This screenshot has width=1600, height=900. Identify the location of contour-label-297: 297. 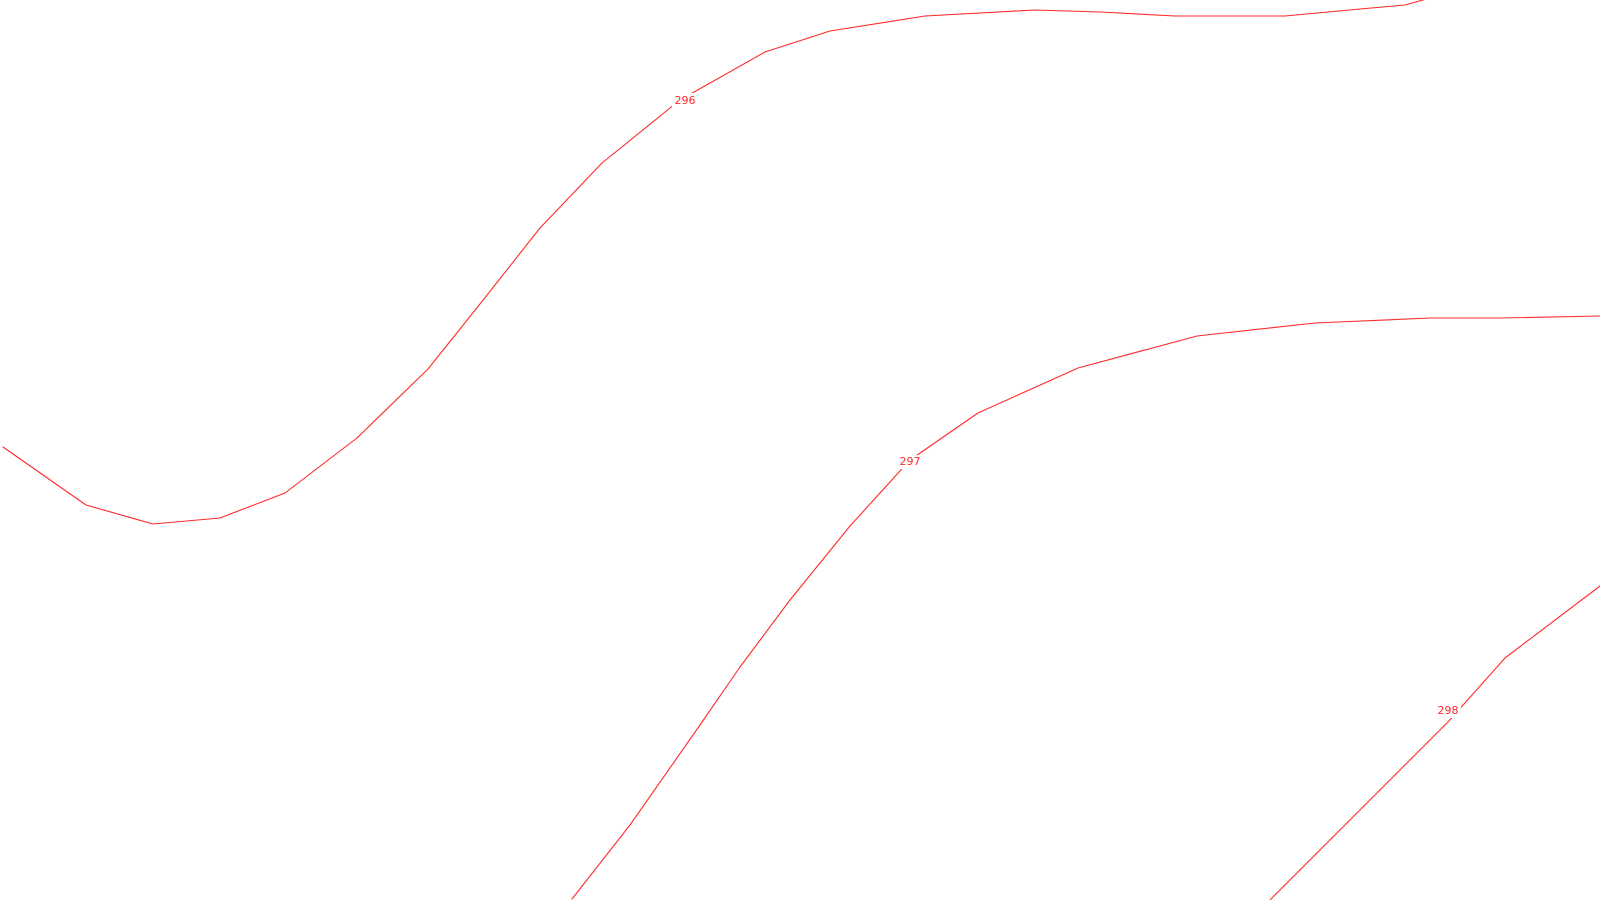
(910, 461).